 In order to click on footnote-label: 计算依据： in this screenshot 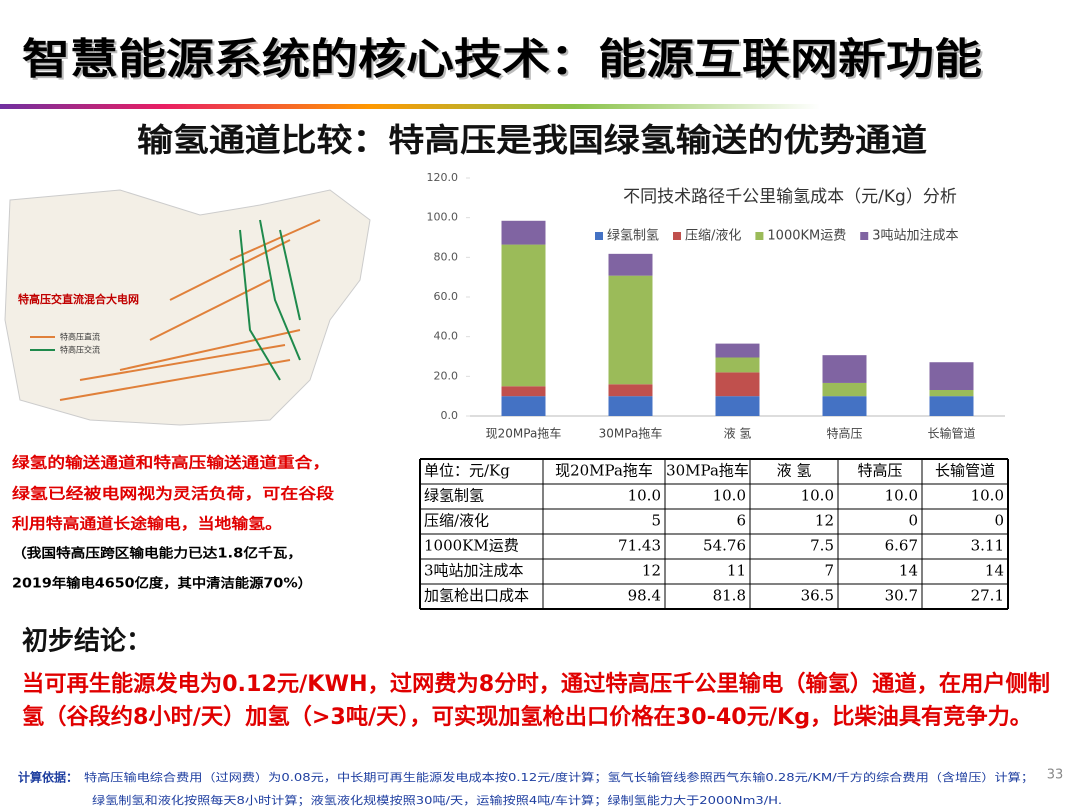, I will do `click(48, 777)`.